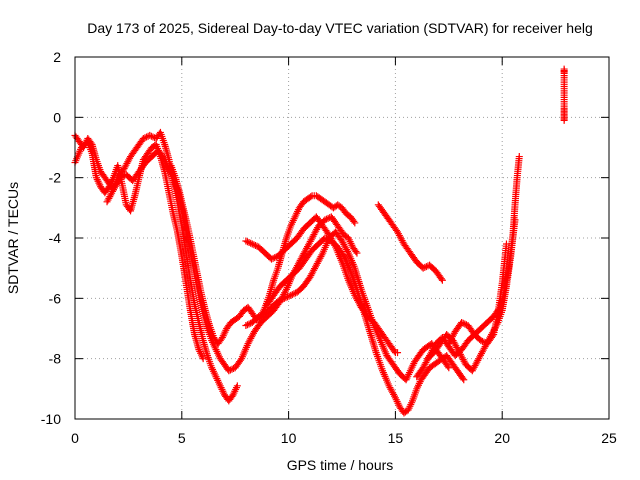  I want to click on y-tick-label: -6, so click(55, 298).